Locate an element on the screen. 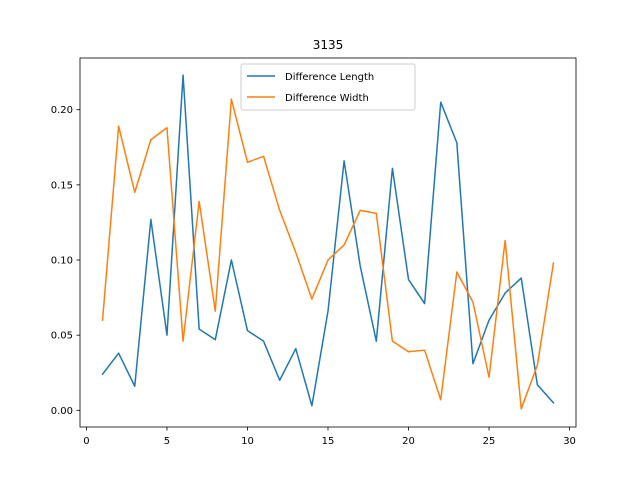 Image resolution: width=640 pixels, height=480 pixels. y-axis: 0.00 0.05 0.10 0.15 0.20 is located at coordinates (65, 261).